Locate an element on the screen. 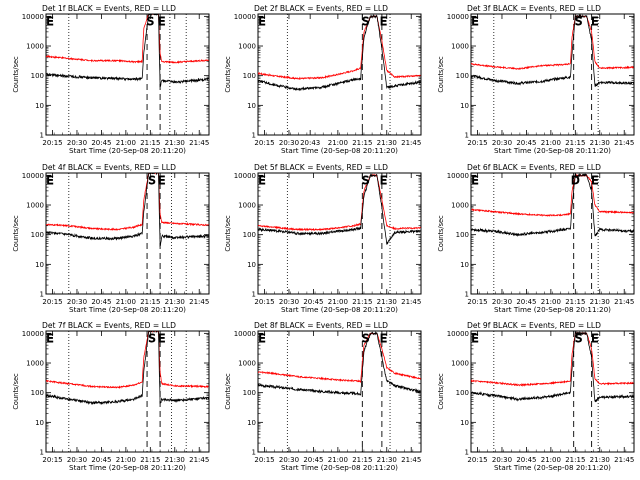  panel-title: Det 9f BLACK = Events, RED = LLD is located at coordinates (534, 325).